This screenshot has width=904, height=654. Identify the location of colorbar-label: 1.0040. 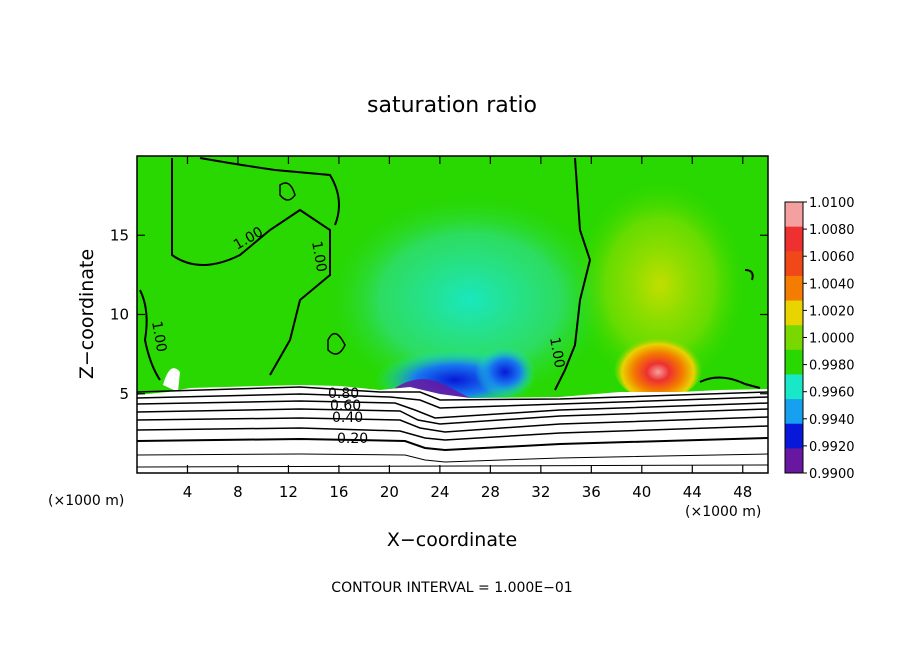
(832, 284).